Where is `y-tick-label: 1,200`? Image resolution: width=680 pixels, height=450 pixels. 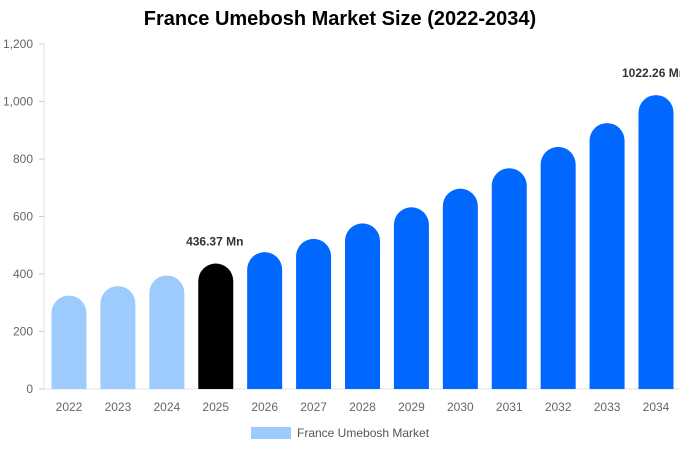
y-tick-label: 1,200 is located at coordinates (18, 44).